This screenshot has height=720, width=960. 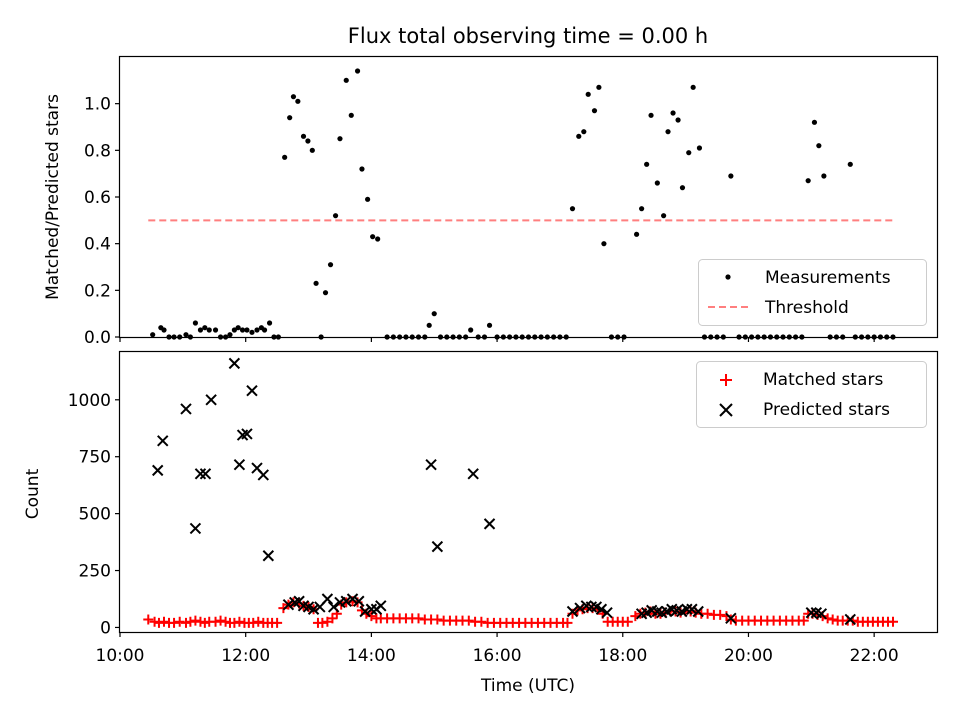 I want to click on top-y-axis-label: Matched/Predicted stars, so click(x=53, y=197).